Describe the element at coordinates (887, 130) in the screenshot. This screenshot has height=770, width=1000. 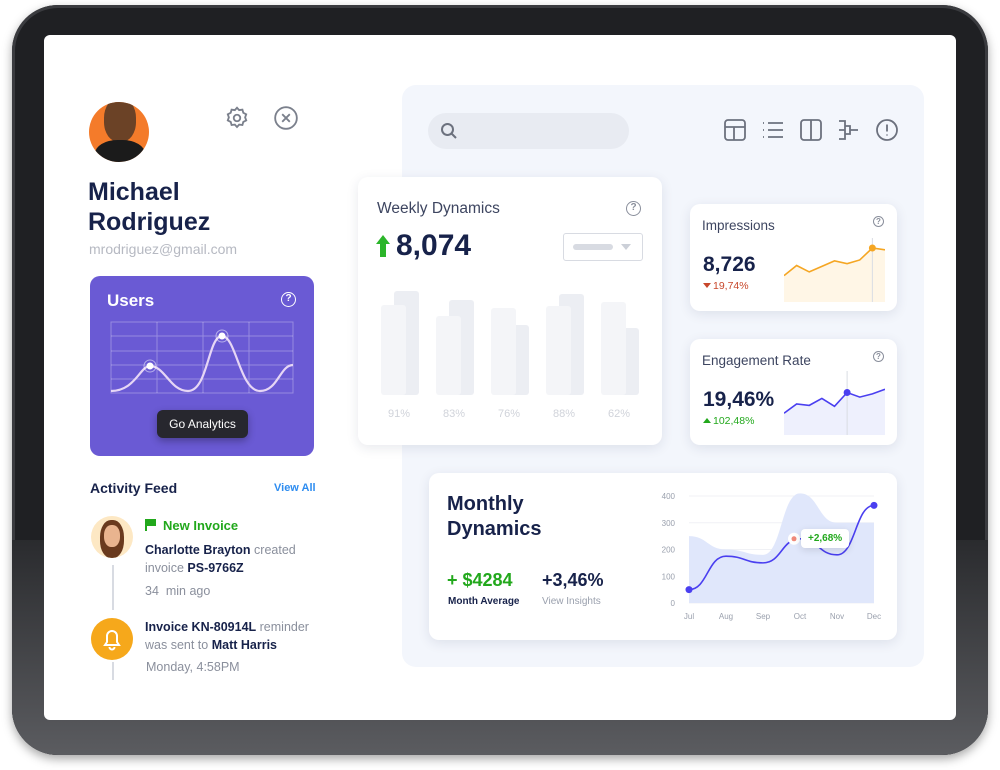
I see `alert-icon` at that location.